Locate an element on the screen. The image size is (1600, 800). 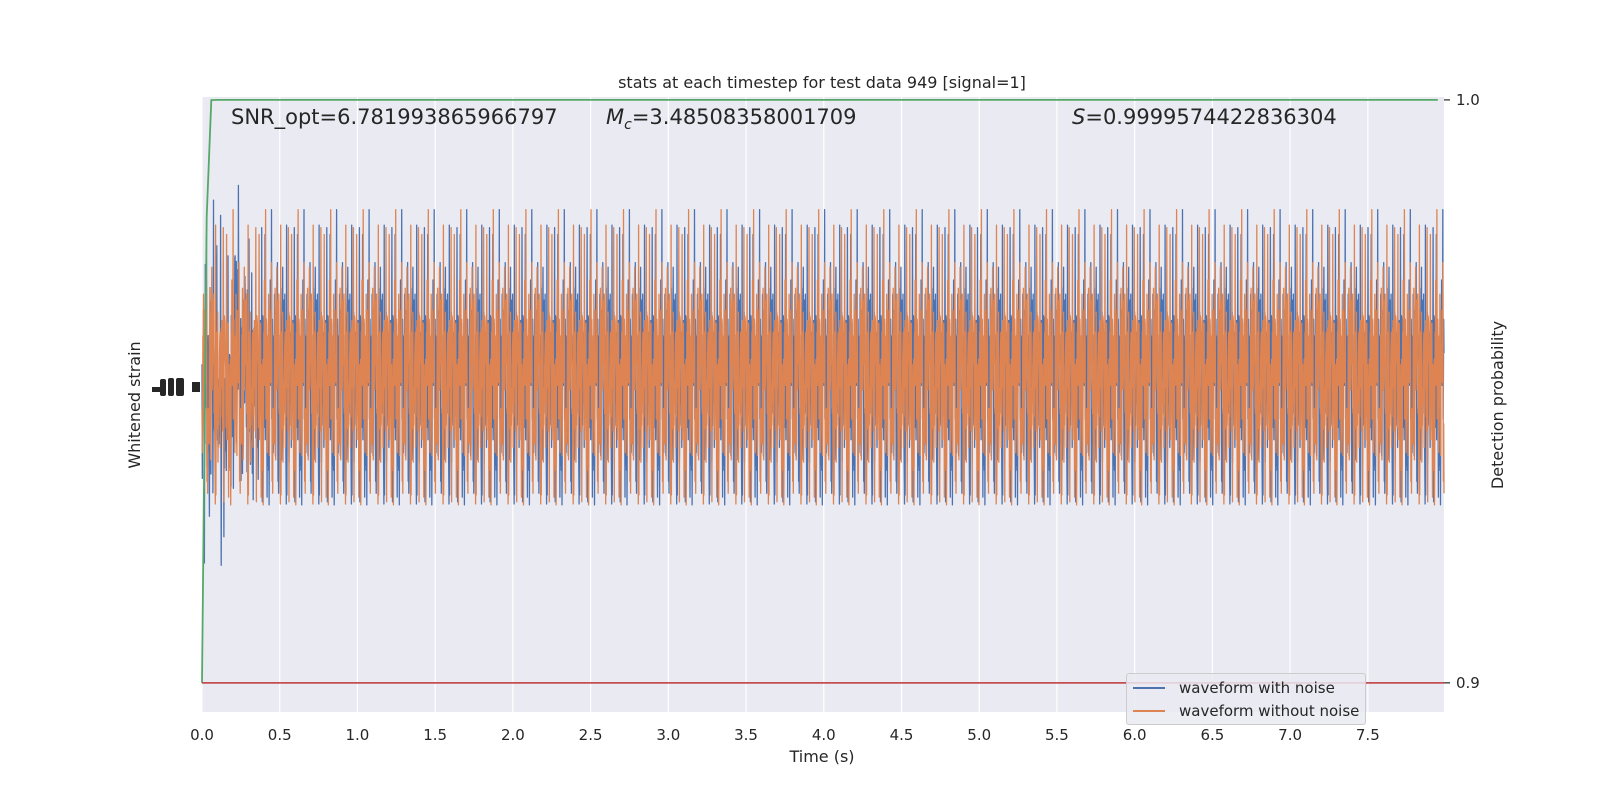
x-tick-label: 1.0 is located at coordinates (358, 735).